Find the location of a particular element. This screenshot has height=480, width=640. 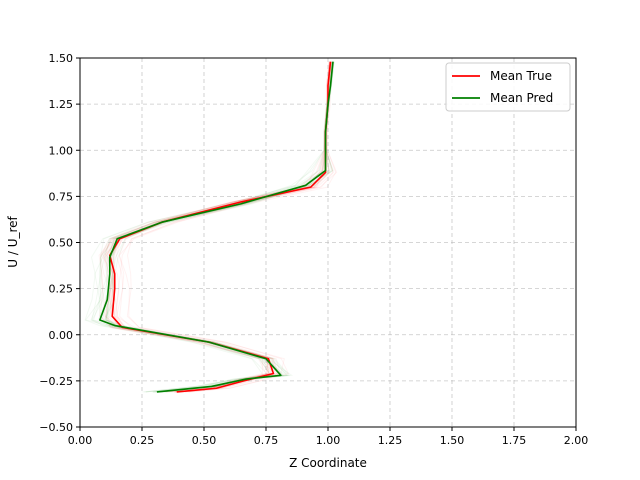

y-tick-label: 1.25 is located at coordinates (61, 104).